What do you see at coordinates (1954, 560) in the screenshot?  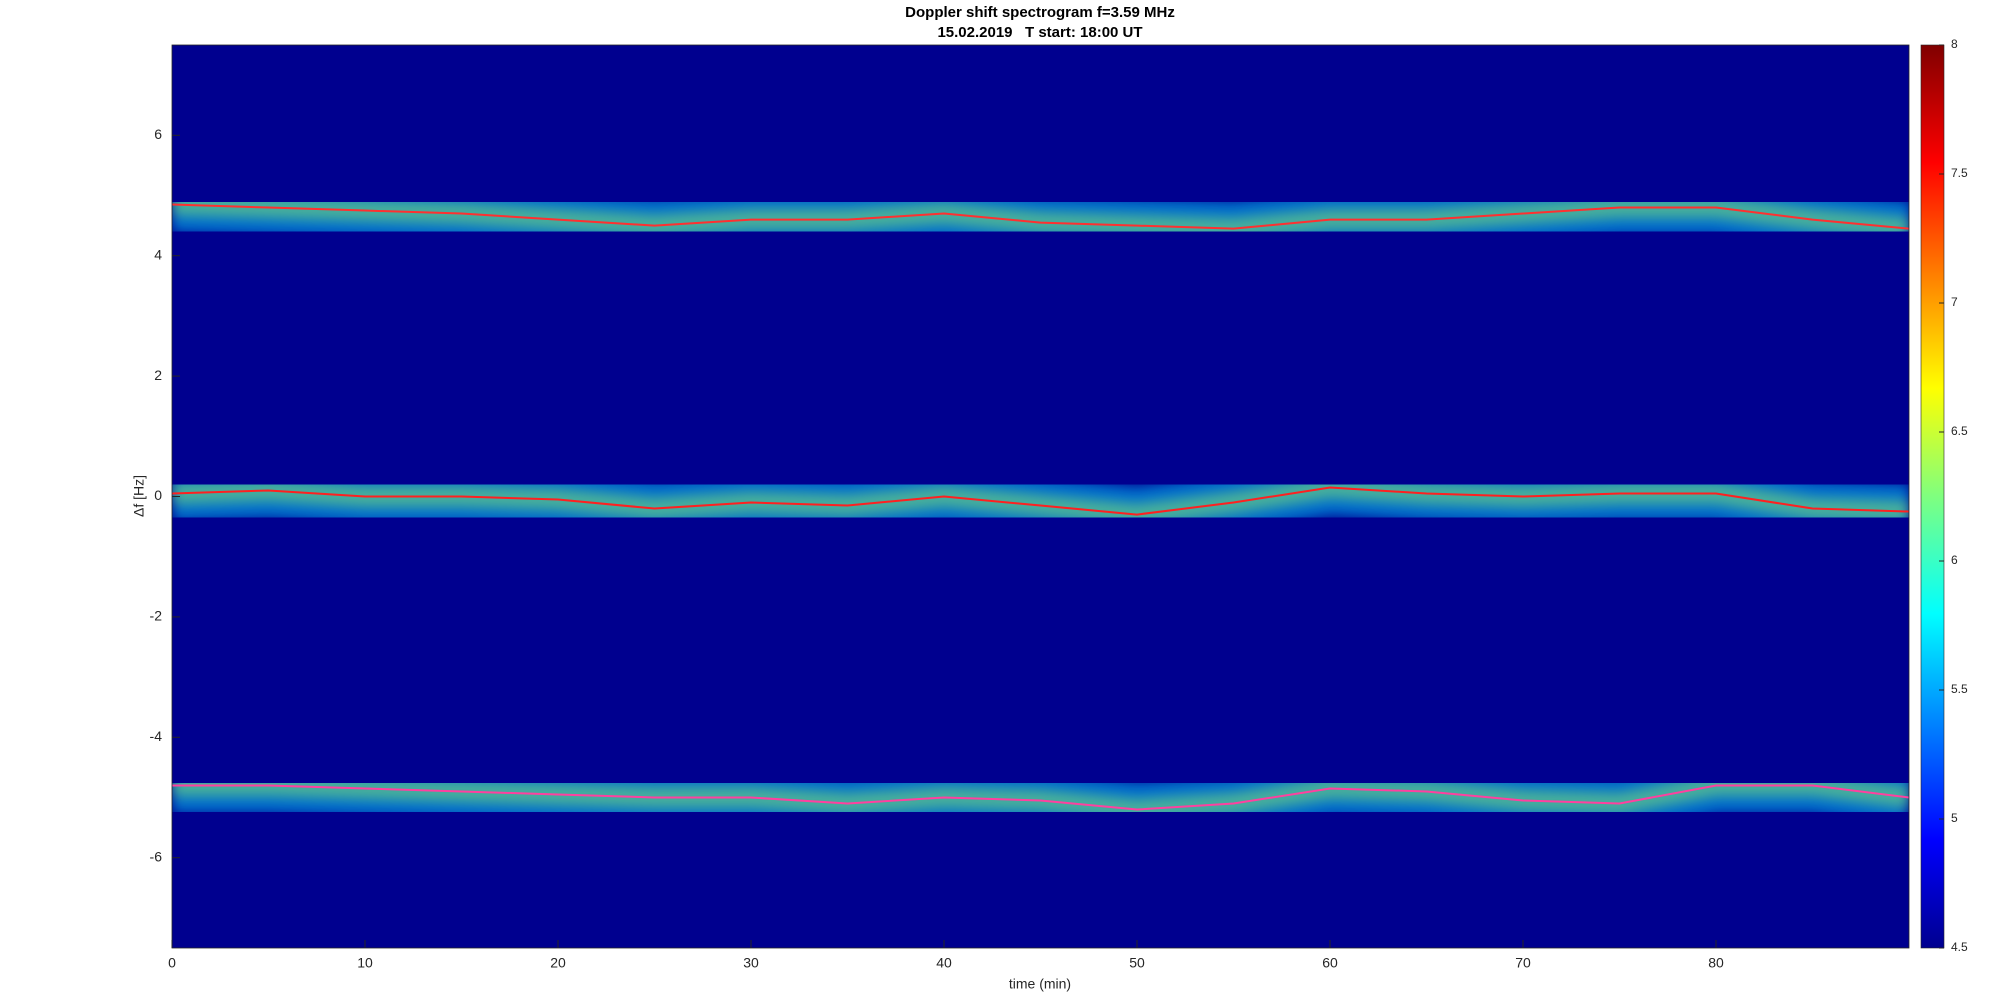 I see `colorbar-tick-label: 6` at bounding box center [1954, 560].